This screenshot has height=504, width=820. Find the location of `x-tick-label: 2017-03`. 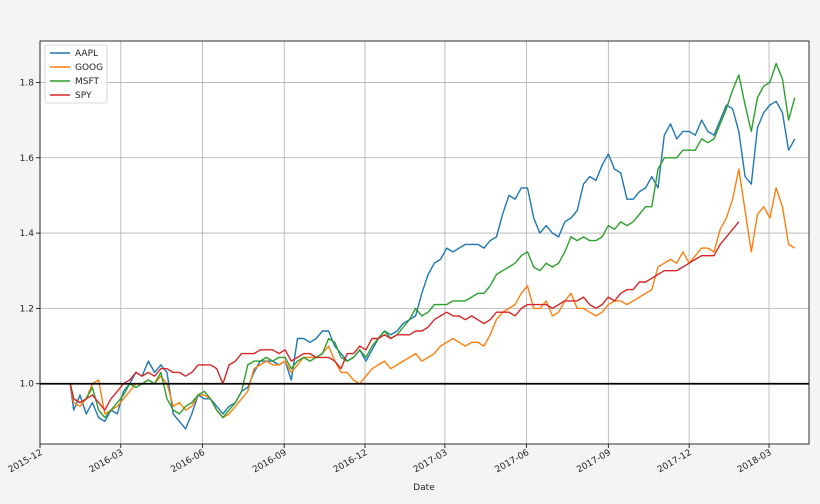

x-tick-label: 2017-03 is located at coordinates (431, 461).